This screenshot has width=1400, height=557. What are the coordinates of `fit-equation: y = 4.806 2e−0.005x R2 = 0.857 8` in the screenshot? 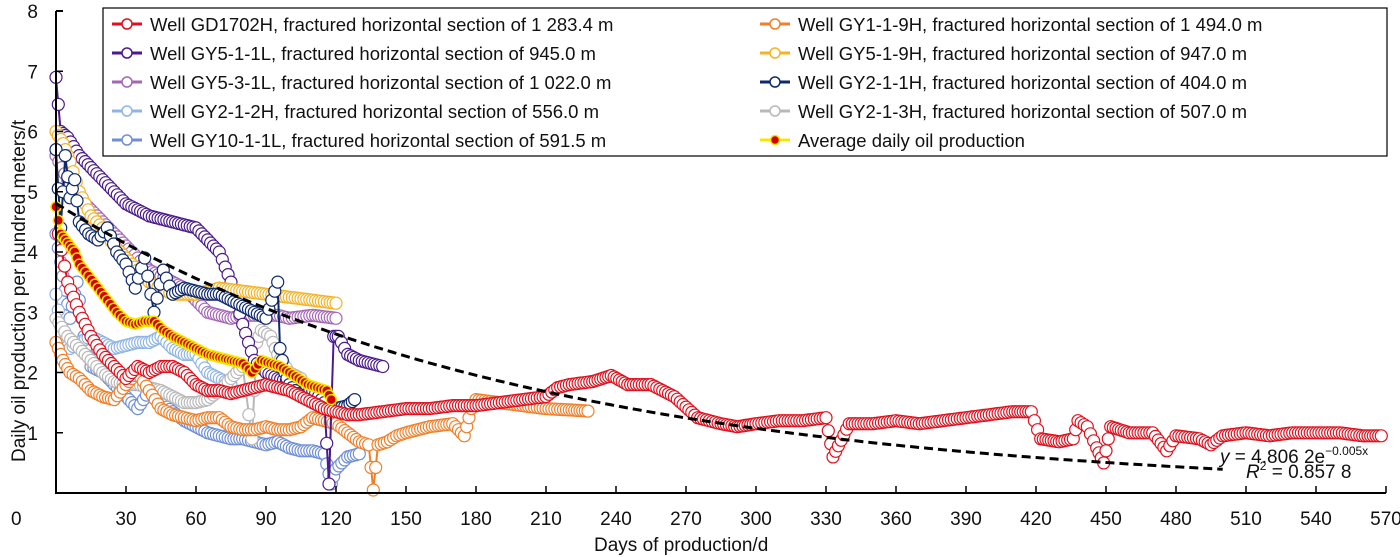 It's located at (1293, 463).